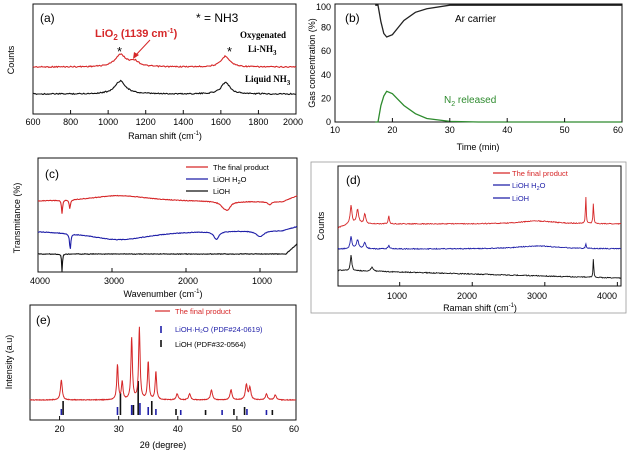 The height and width of the screenshot is (457, 628). I want to click on chart-b-xticks: 10 20 30 40 50 60, so click(476, 130).